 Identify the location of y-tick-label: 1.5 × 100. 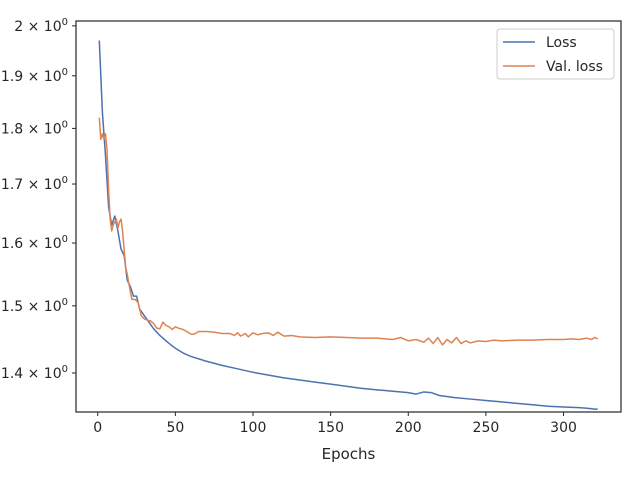
(34, 306).